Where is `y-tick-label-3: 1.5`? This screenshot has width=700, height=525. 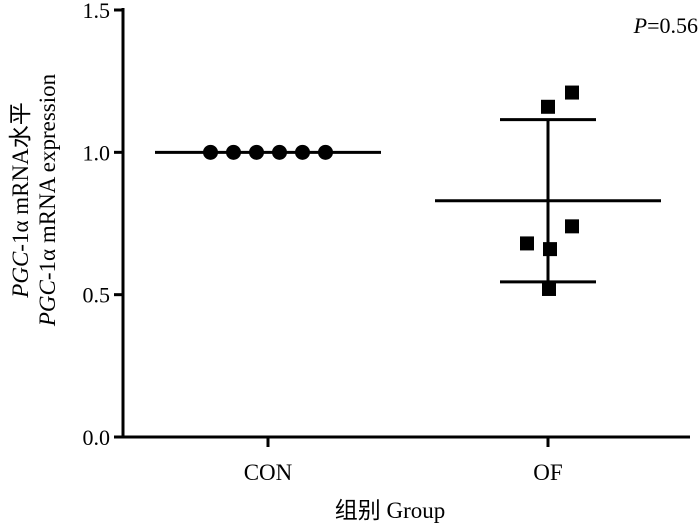
y-tick-label-3: 1.5 is located at coordinates (97, 11).